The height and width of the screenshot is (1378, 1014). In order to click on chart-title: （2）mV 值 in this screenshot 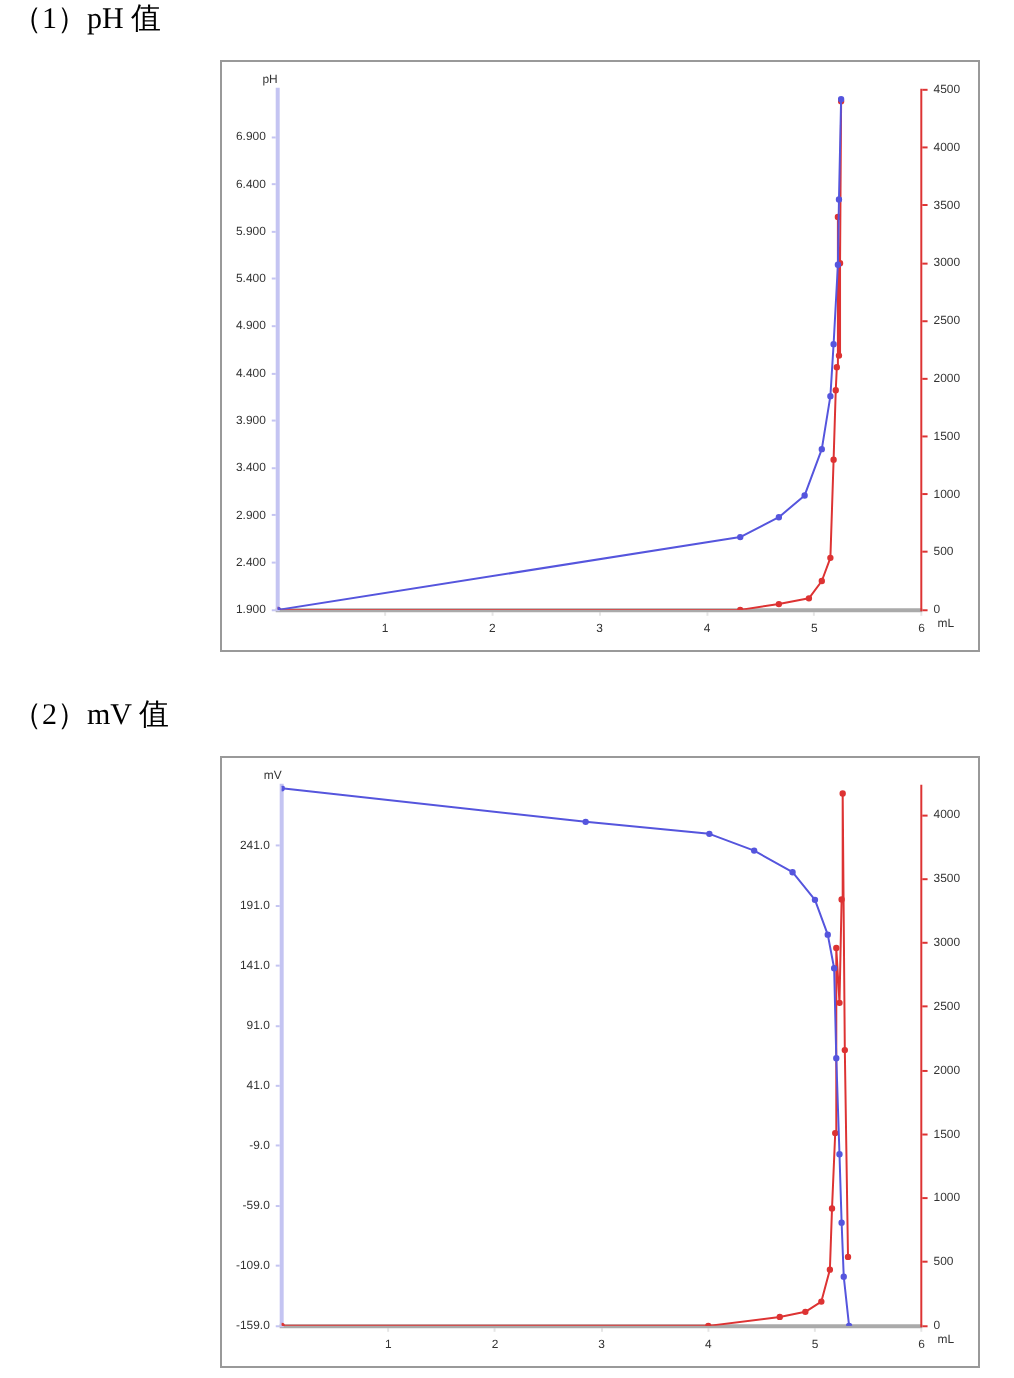, I will do `click(90, 716)`.